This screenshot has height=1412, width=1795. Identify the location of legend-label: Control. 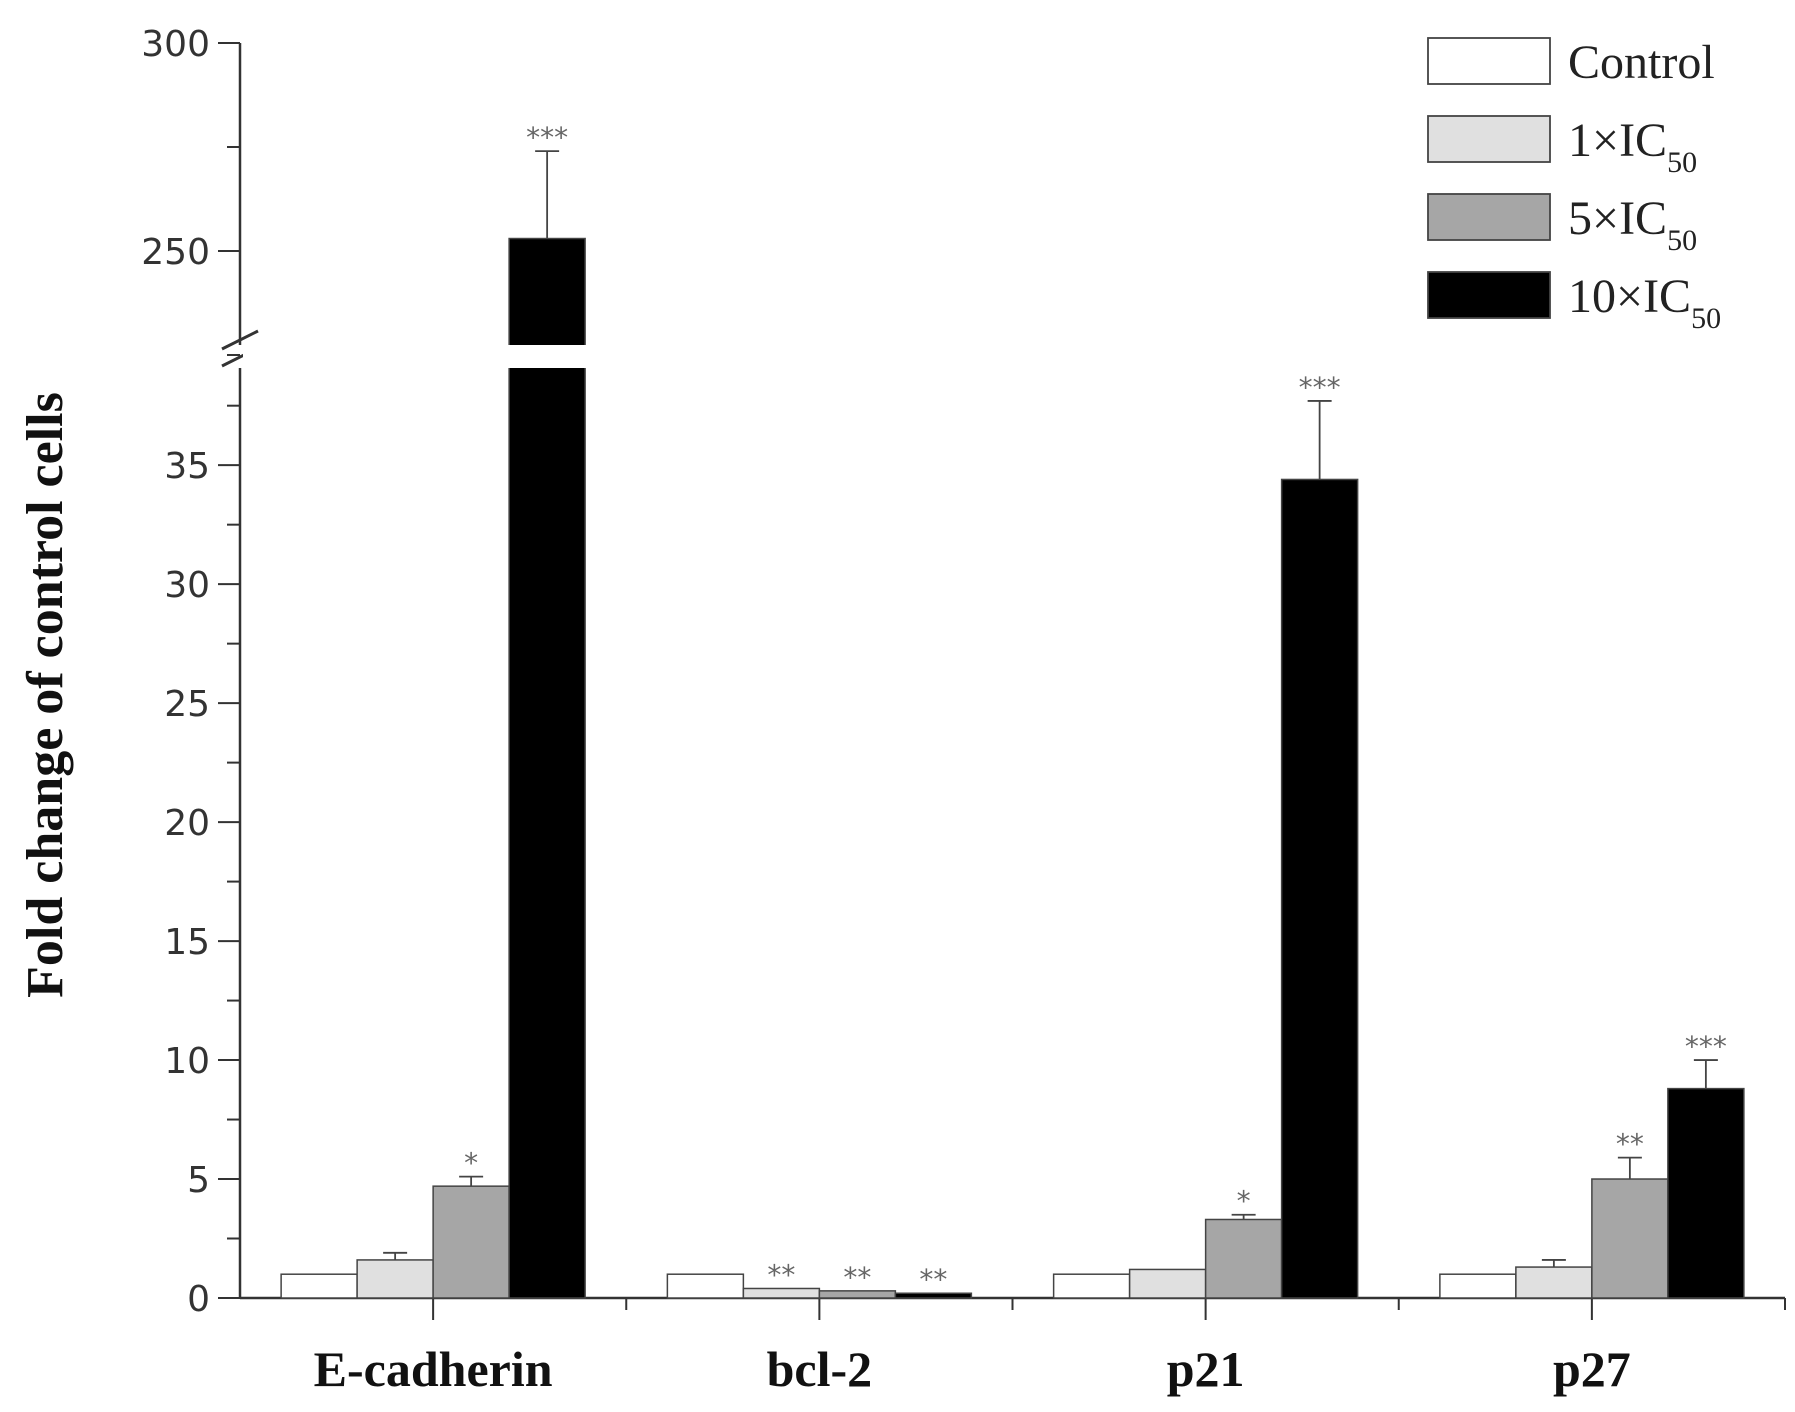
(1641, 62).